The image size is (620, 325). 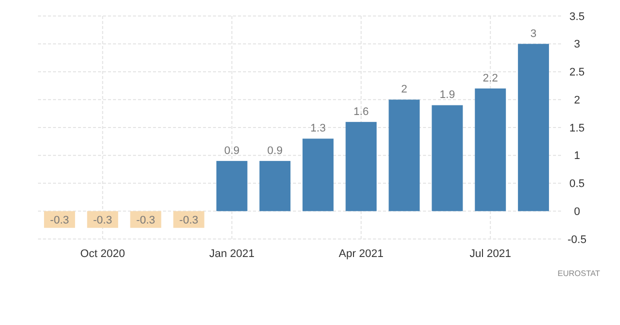 I want to click on y-tick-label: 2, so click(x=577, y=100).